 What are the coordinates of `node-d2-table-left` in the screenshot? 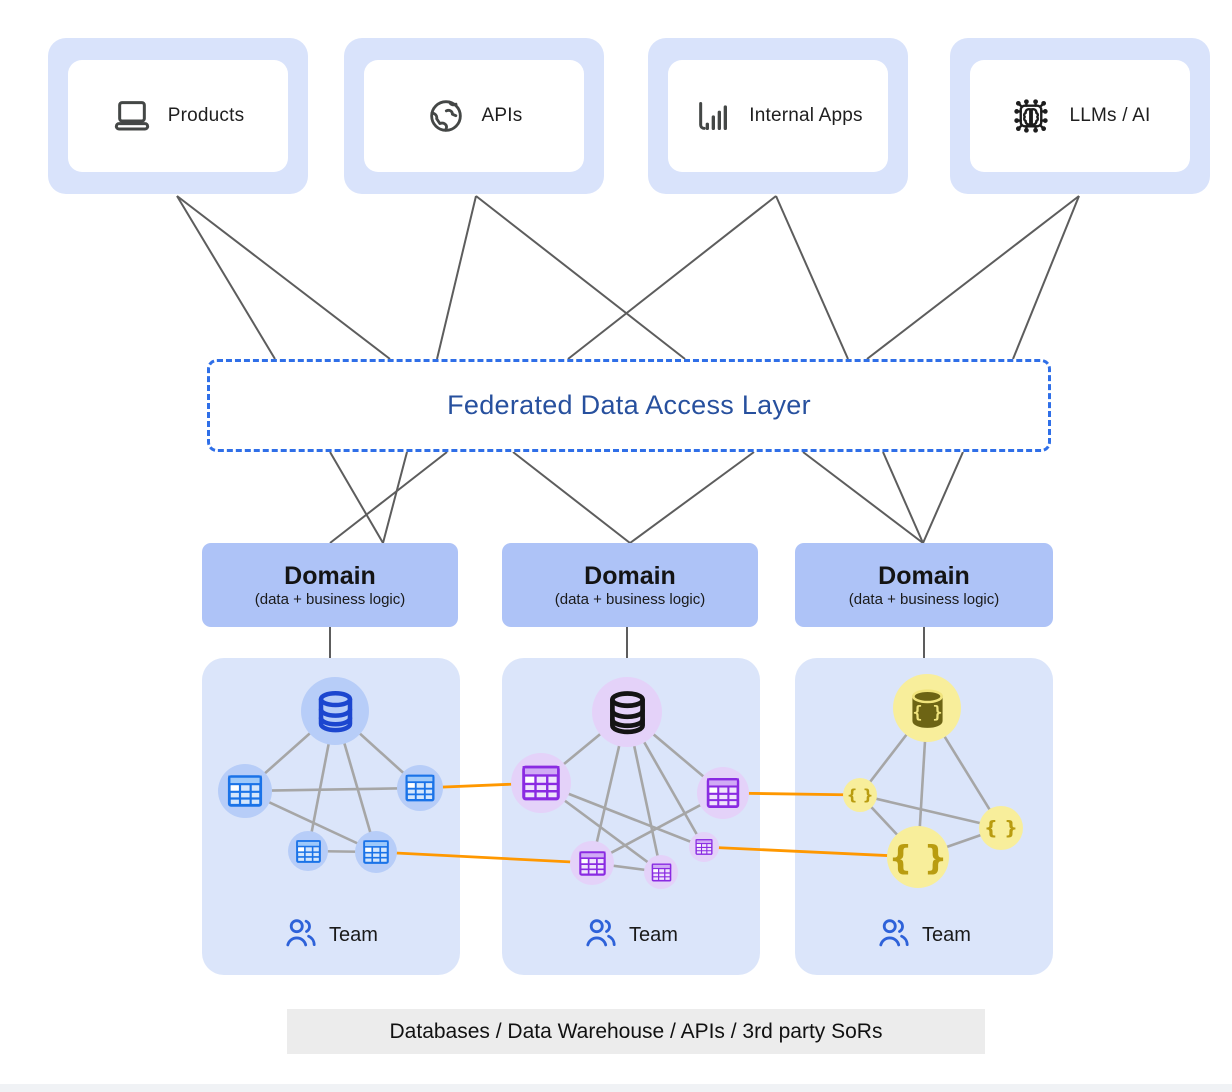 It's located at (541, 783).